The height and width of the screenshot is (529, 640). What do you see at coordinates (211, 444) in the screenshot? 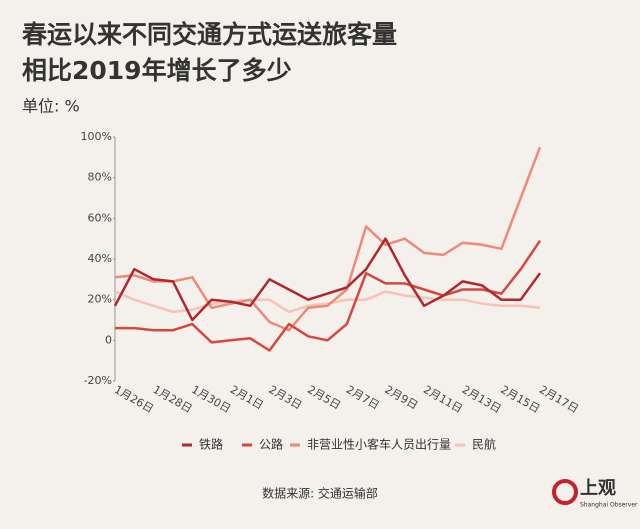
I see `legend-label: 铁路` at bounding box center [211, 444].